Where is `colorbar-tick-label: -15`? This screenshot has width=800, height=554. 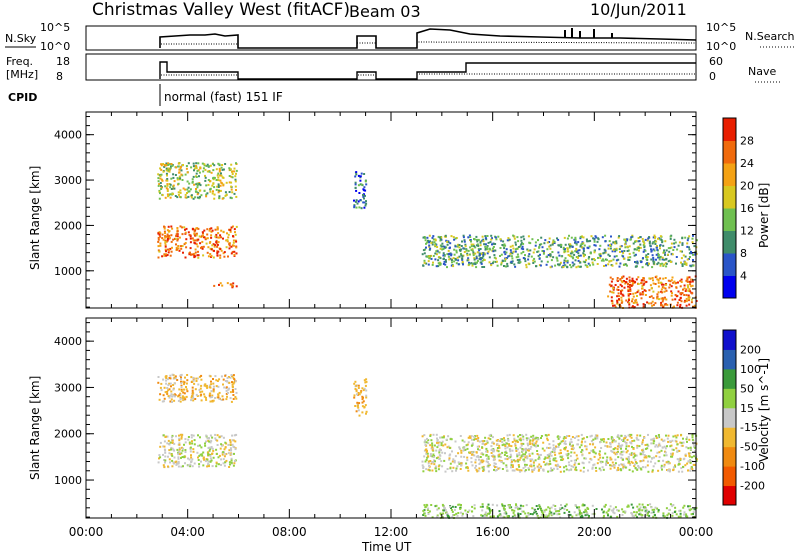
colorbar-tick-label: -15 is located at coordinates (749, 427).